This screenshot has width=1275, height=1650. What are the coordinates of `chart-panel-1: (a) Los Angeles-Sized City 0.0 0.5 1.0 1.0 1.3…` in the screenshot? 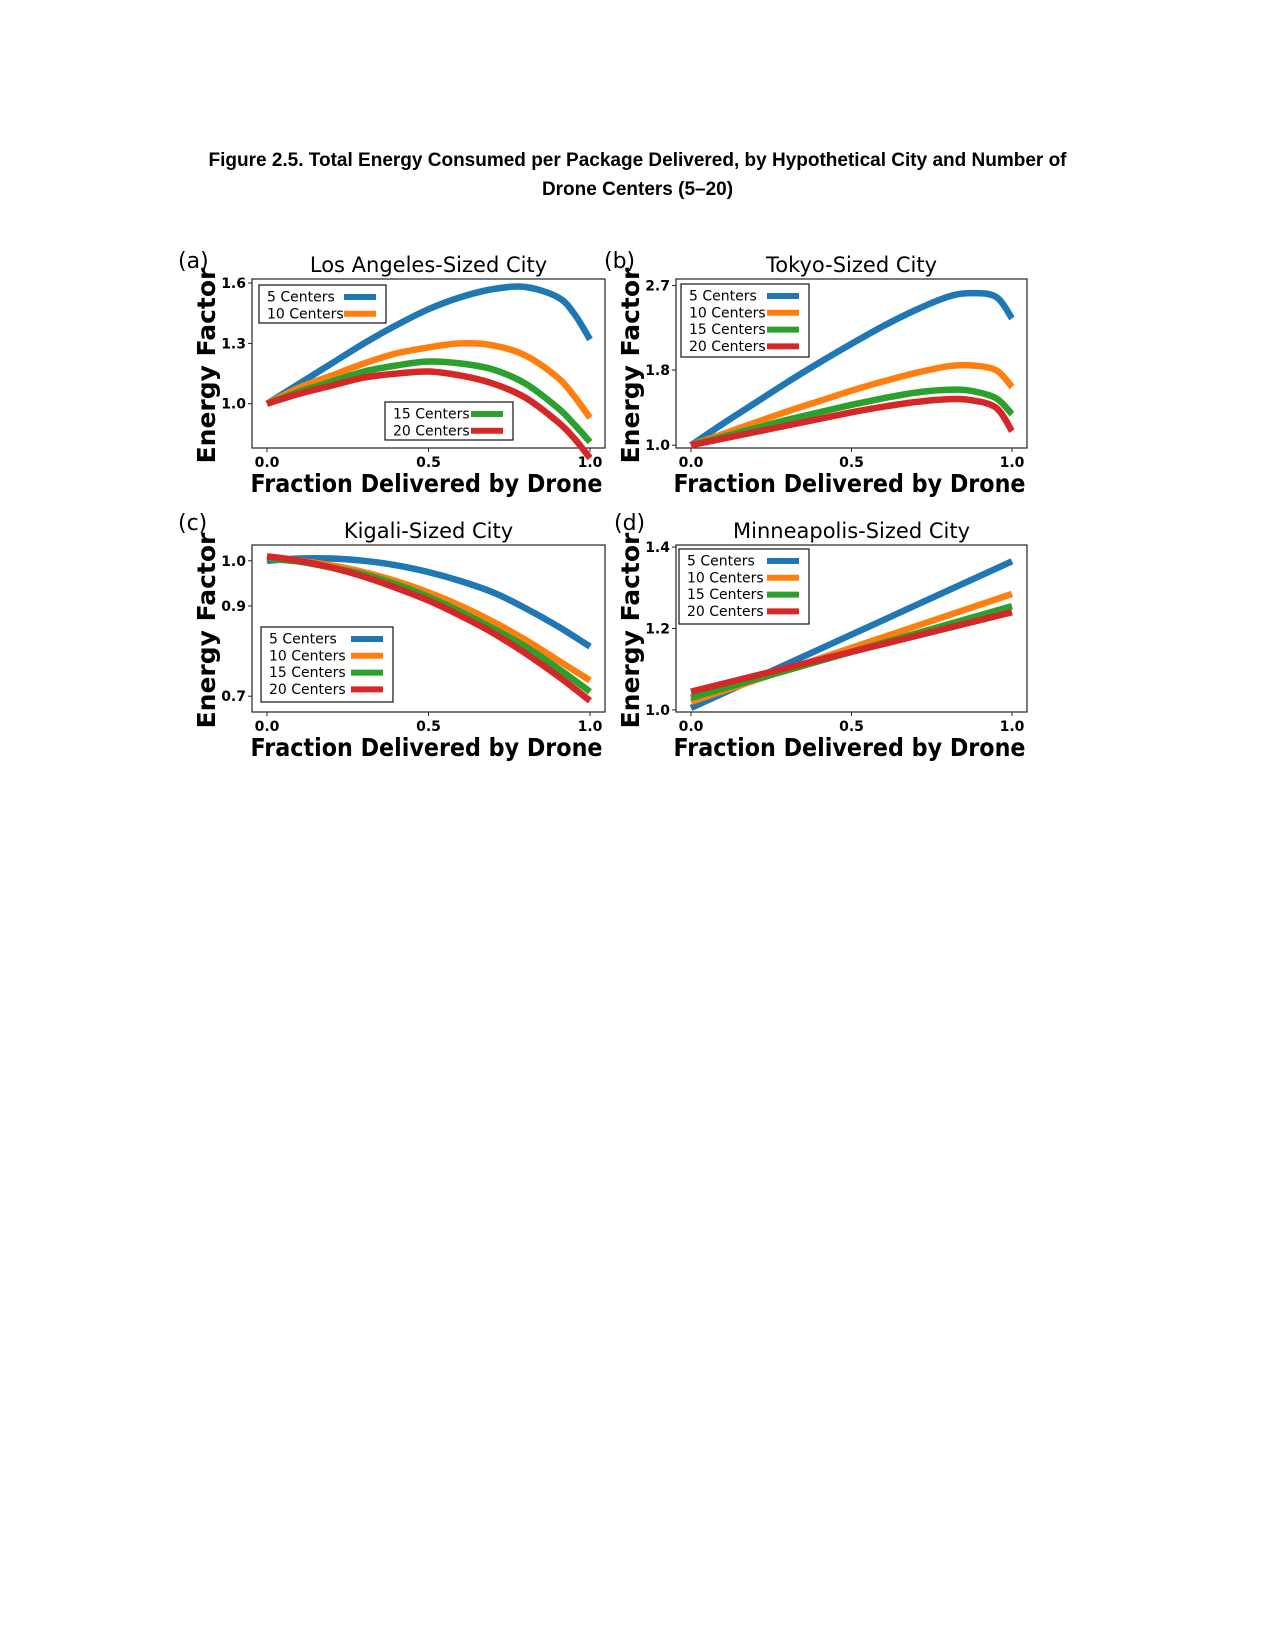 It's located at (392, 373).